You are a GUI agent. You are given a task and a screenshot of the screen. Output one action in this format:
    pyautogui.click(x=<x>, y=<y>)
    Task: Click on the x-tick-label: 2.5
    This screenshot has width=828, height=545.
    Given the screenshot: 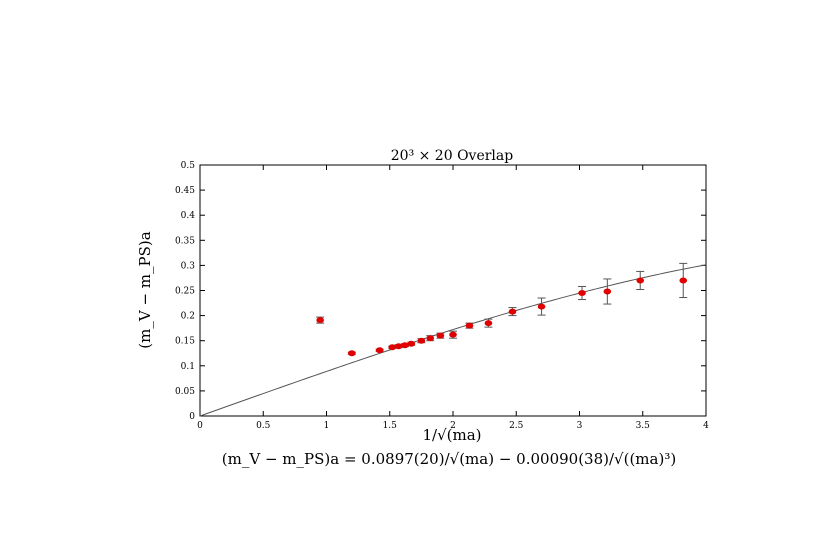 What is the action you would take?
    pyautogui.click(x=516, y=426)
    